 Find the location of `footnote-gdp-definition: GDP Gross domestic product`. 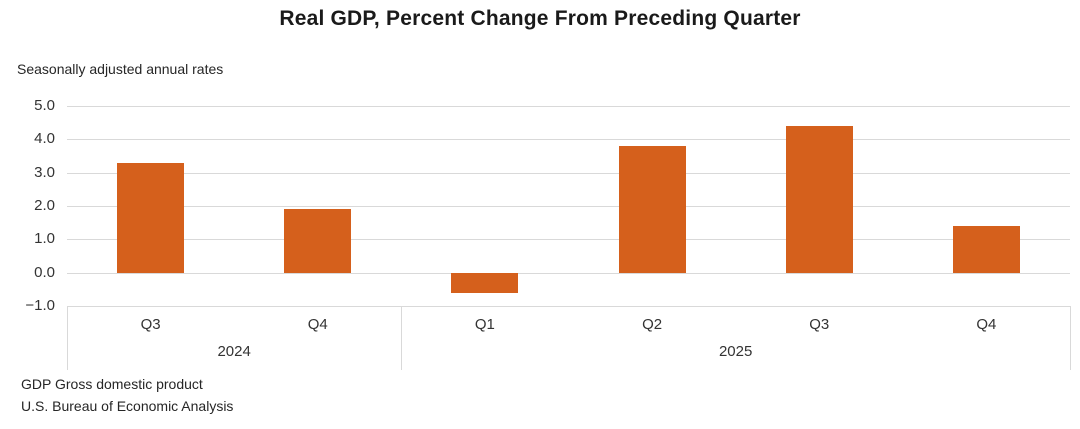

footnote-gdp-definition: GDP Gross domestic product is located at coordinates (112, 384).